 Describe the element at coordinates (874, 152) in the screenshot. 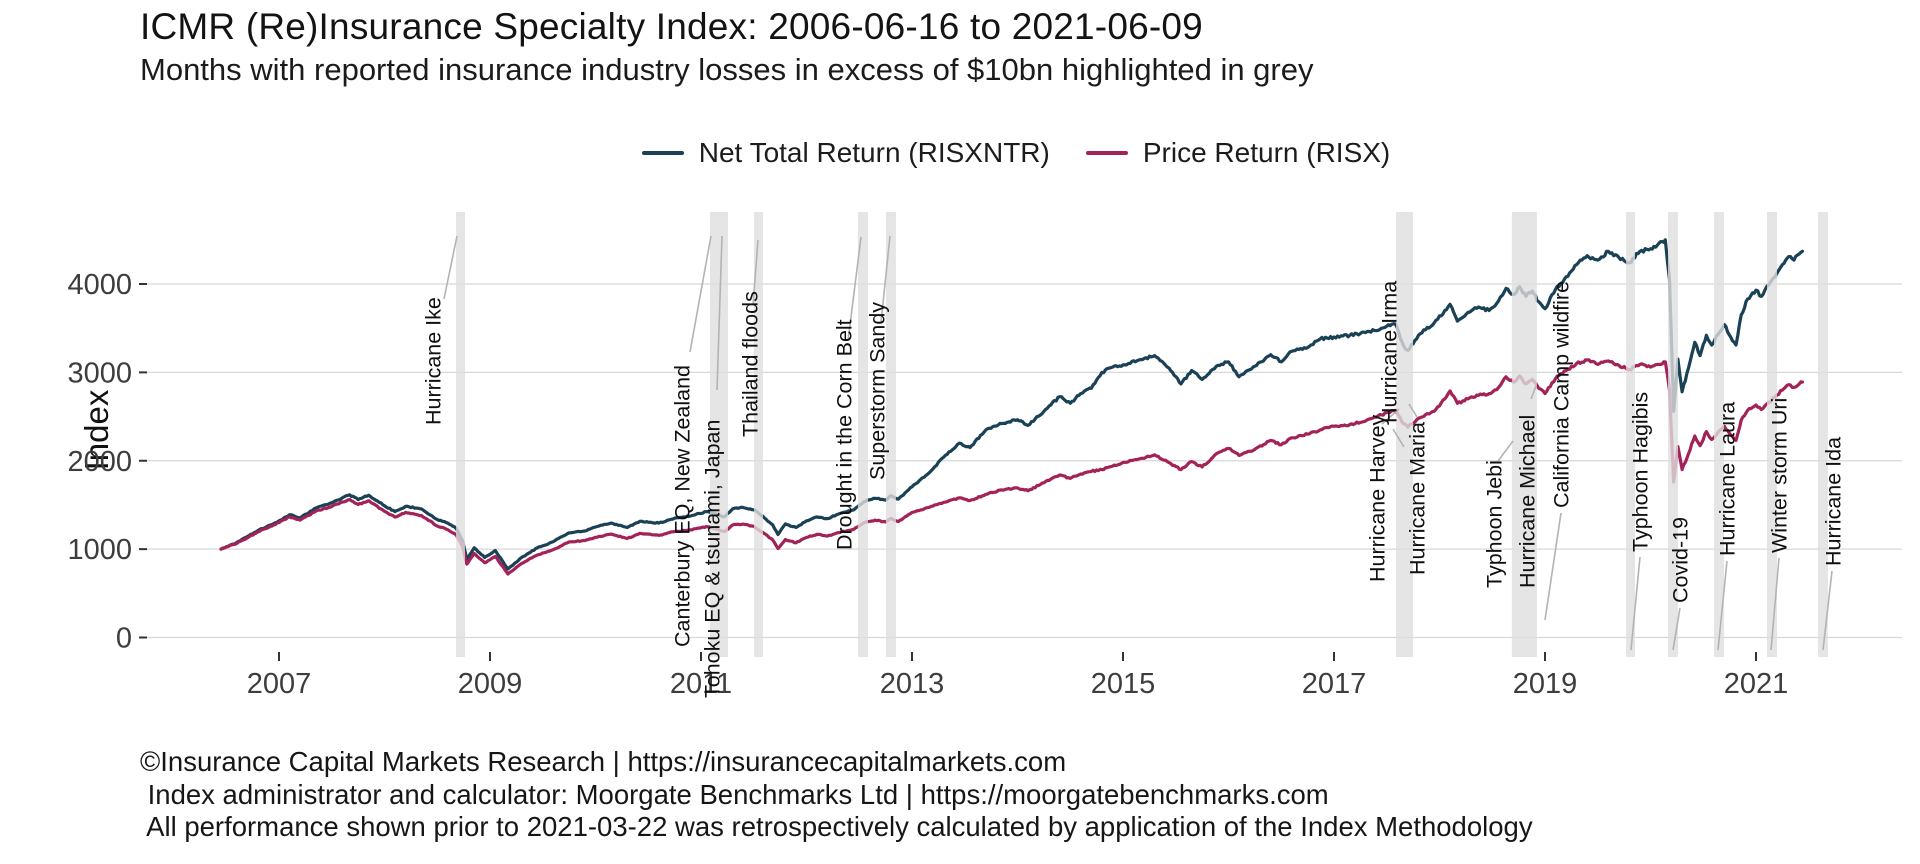

I see `legend-label-risxntr: Net Total Return (RISXNTR)` at that location.